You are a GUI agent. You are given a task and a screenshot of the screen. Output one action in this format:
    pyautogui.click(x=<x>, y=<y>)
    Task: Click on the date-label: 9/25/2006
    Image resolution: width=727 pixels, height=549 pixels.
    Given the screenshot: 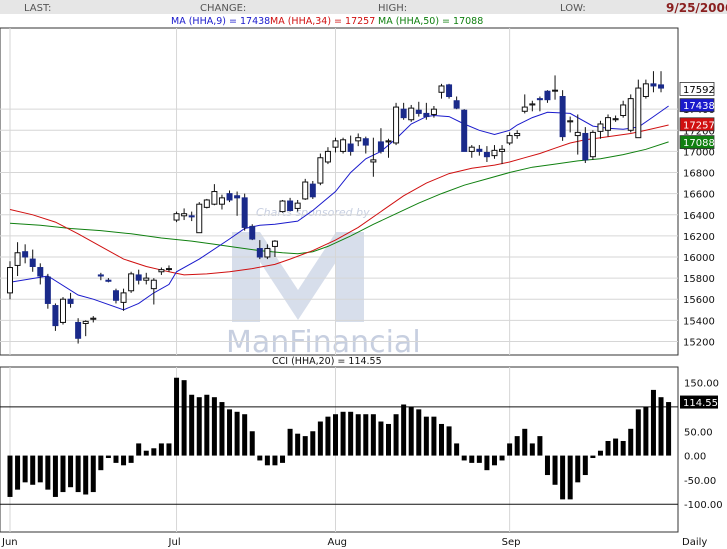 What is the action you would take?
    pyautogui.click(x=696, y=8)
    